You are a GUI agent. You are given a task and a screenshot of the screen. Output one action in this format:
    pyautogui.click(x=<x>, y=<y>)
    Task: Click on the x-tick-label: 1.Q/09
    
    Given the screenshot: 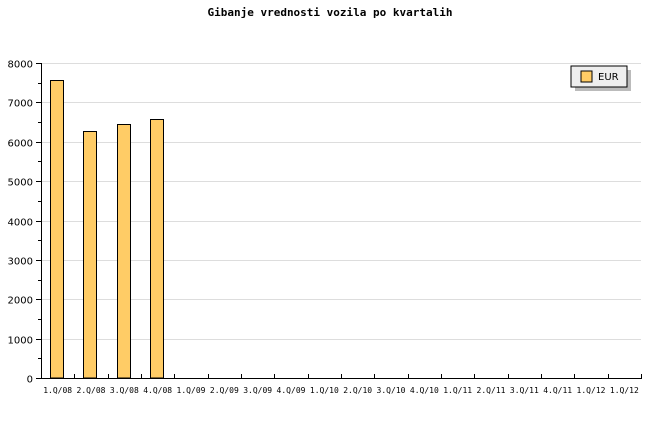 What is the action you would take?
    pyautogui.click(x=191, y=390)
    